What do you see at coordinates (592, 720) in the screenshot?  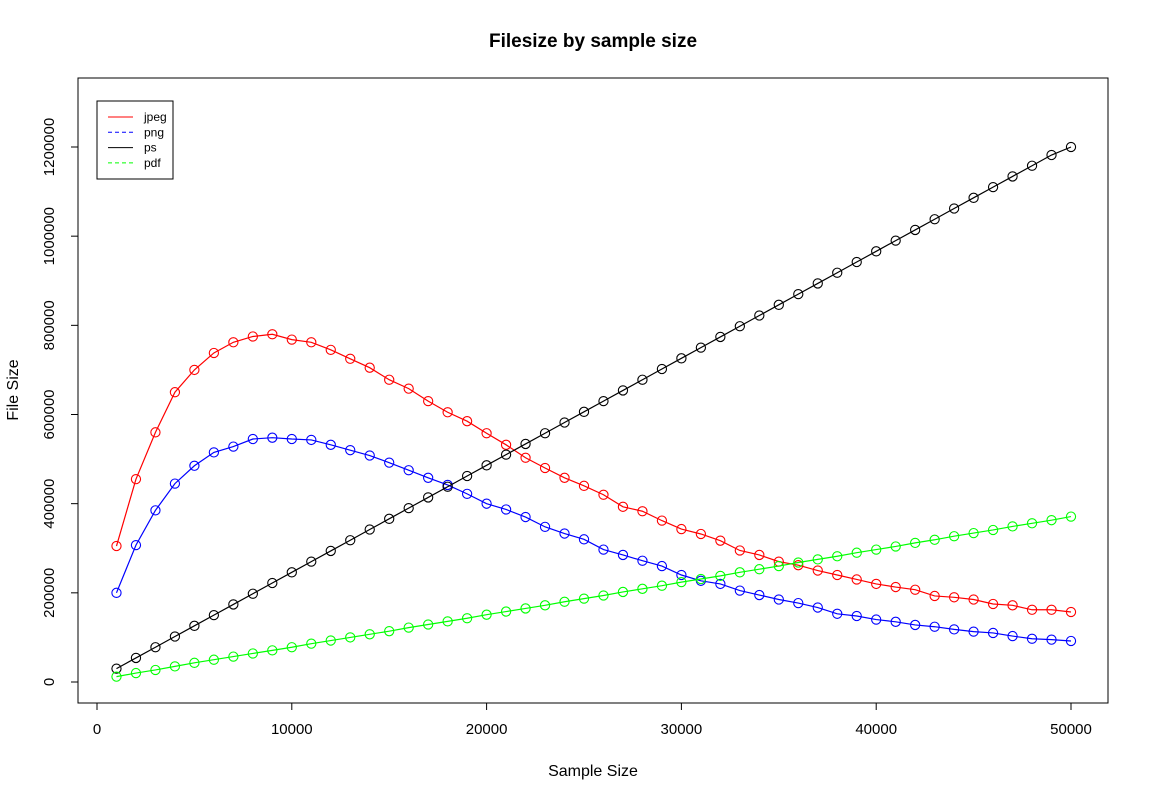 I see `x-axis: 0 10000 20000 30000 40000 50000` at bounding box center [592, 720].